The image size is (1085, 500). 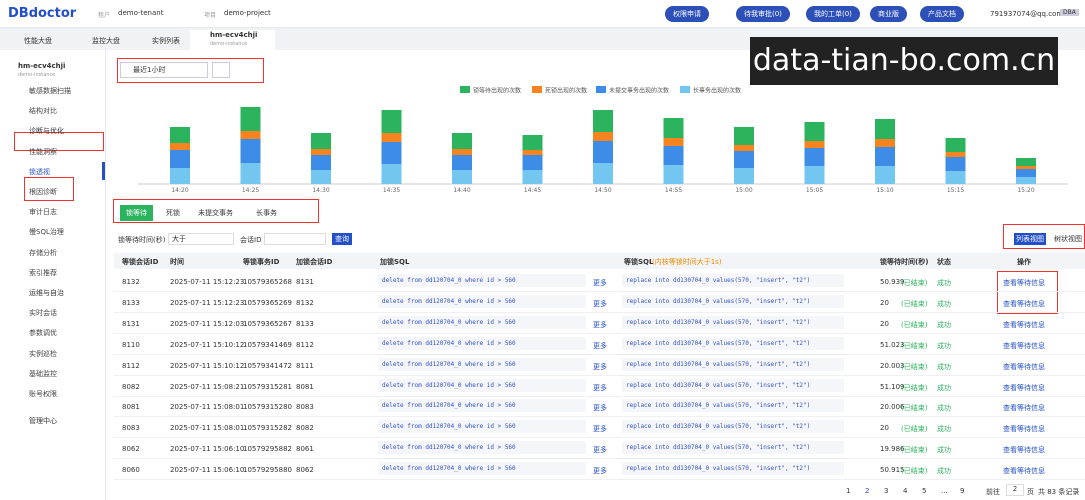 What do you see at coordinates (136, 213) in the screenshot?
I see `lock-tab: 锁等待` at bounding box center [136, 213].